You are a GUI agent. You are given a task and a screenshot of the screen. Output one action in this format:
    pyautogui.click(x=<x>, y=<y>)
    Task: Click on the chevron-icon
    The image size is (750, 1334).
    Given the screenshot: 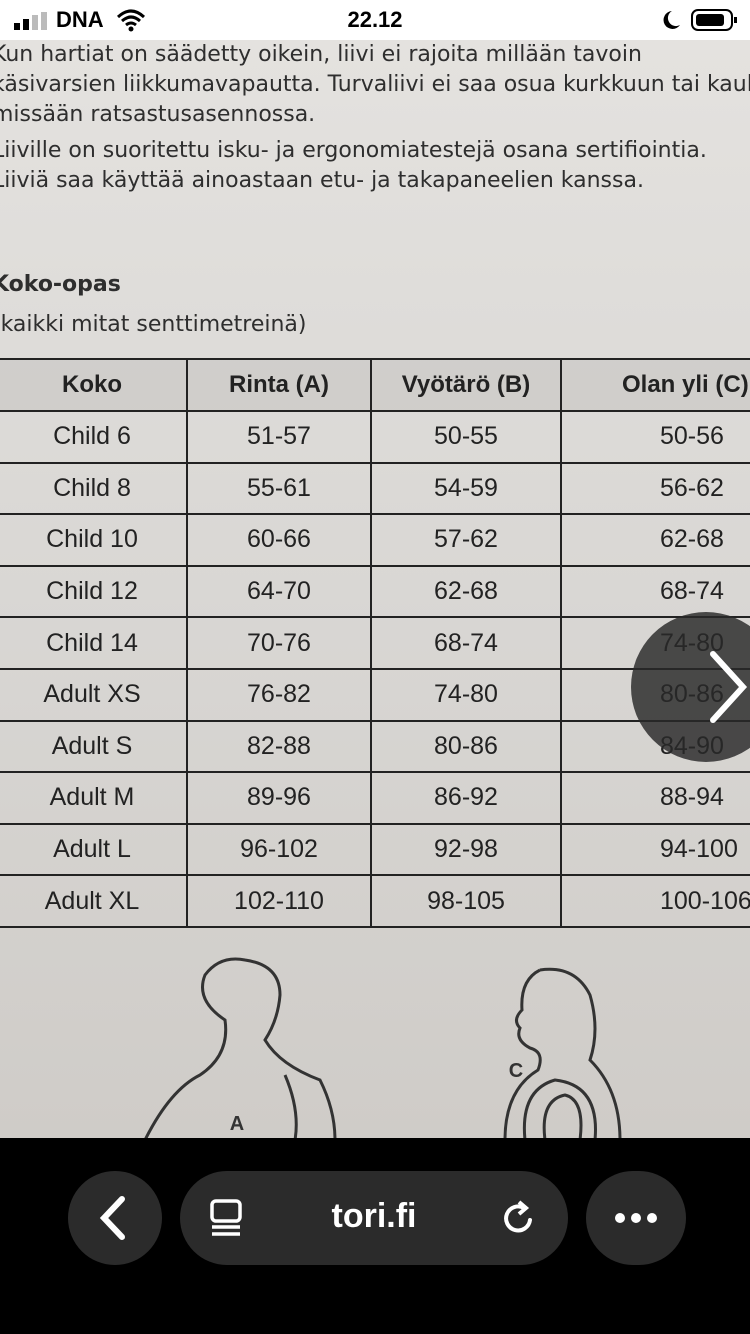 What is the action you would take?
    pyautogui.click(x=729, y=687)
    